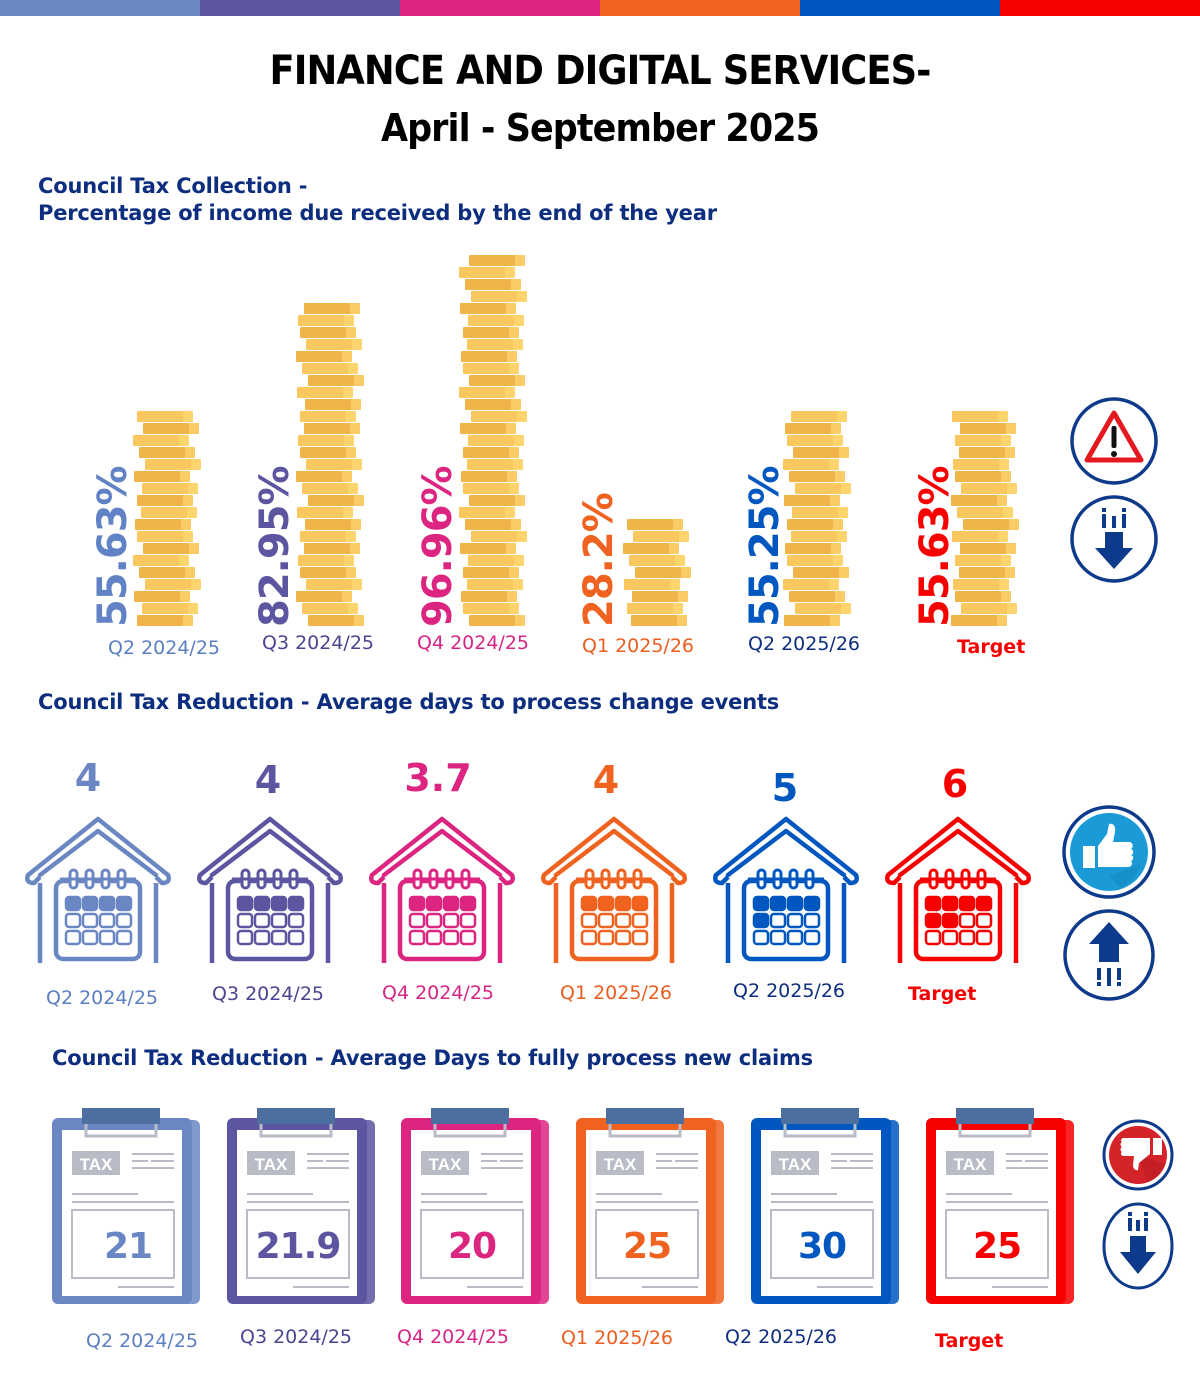  I want to click on period-label: Q2 2024/25, so click(142, 1341).